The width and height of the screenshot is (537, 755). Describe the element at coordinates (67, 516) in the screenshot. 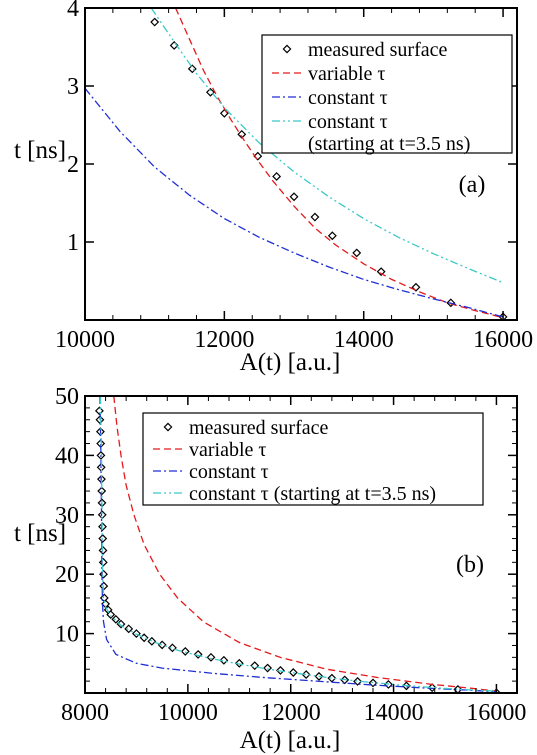

I see `y-tick-label: 30` at that location.